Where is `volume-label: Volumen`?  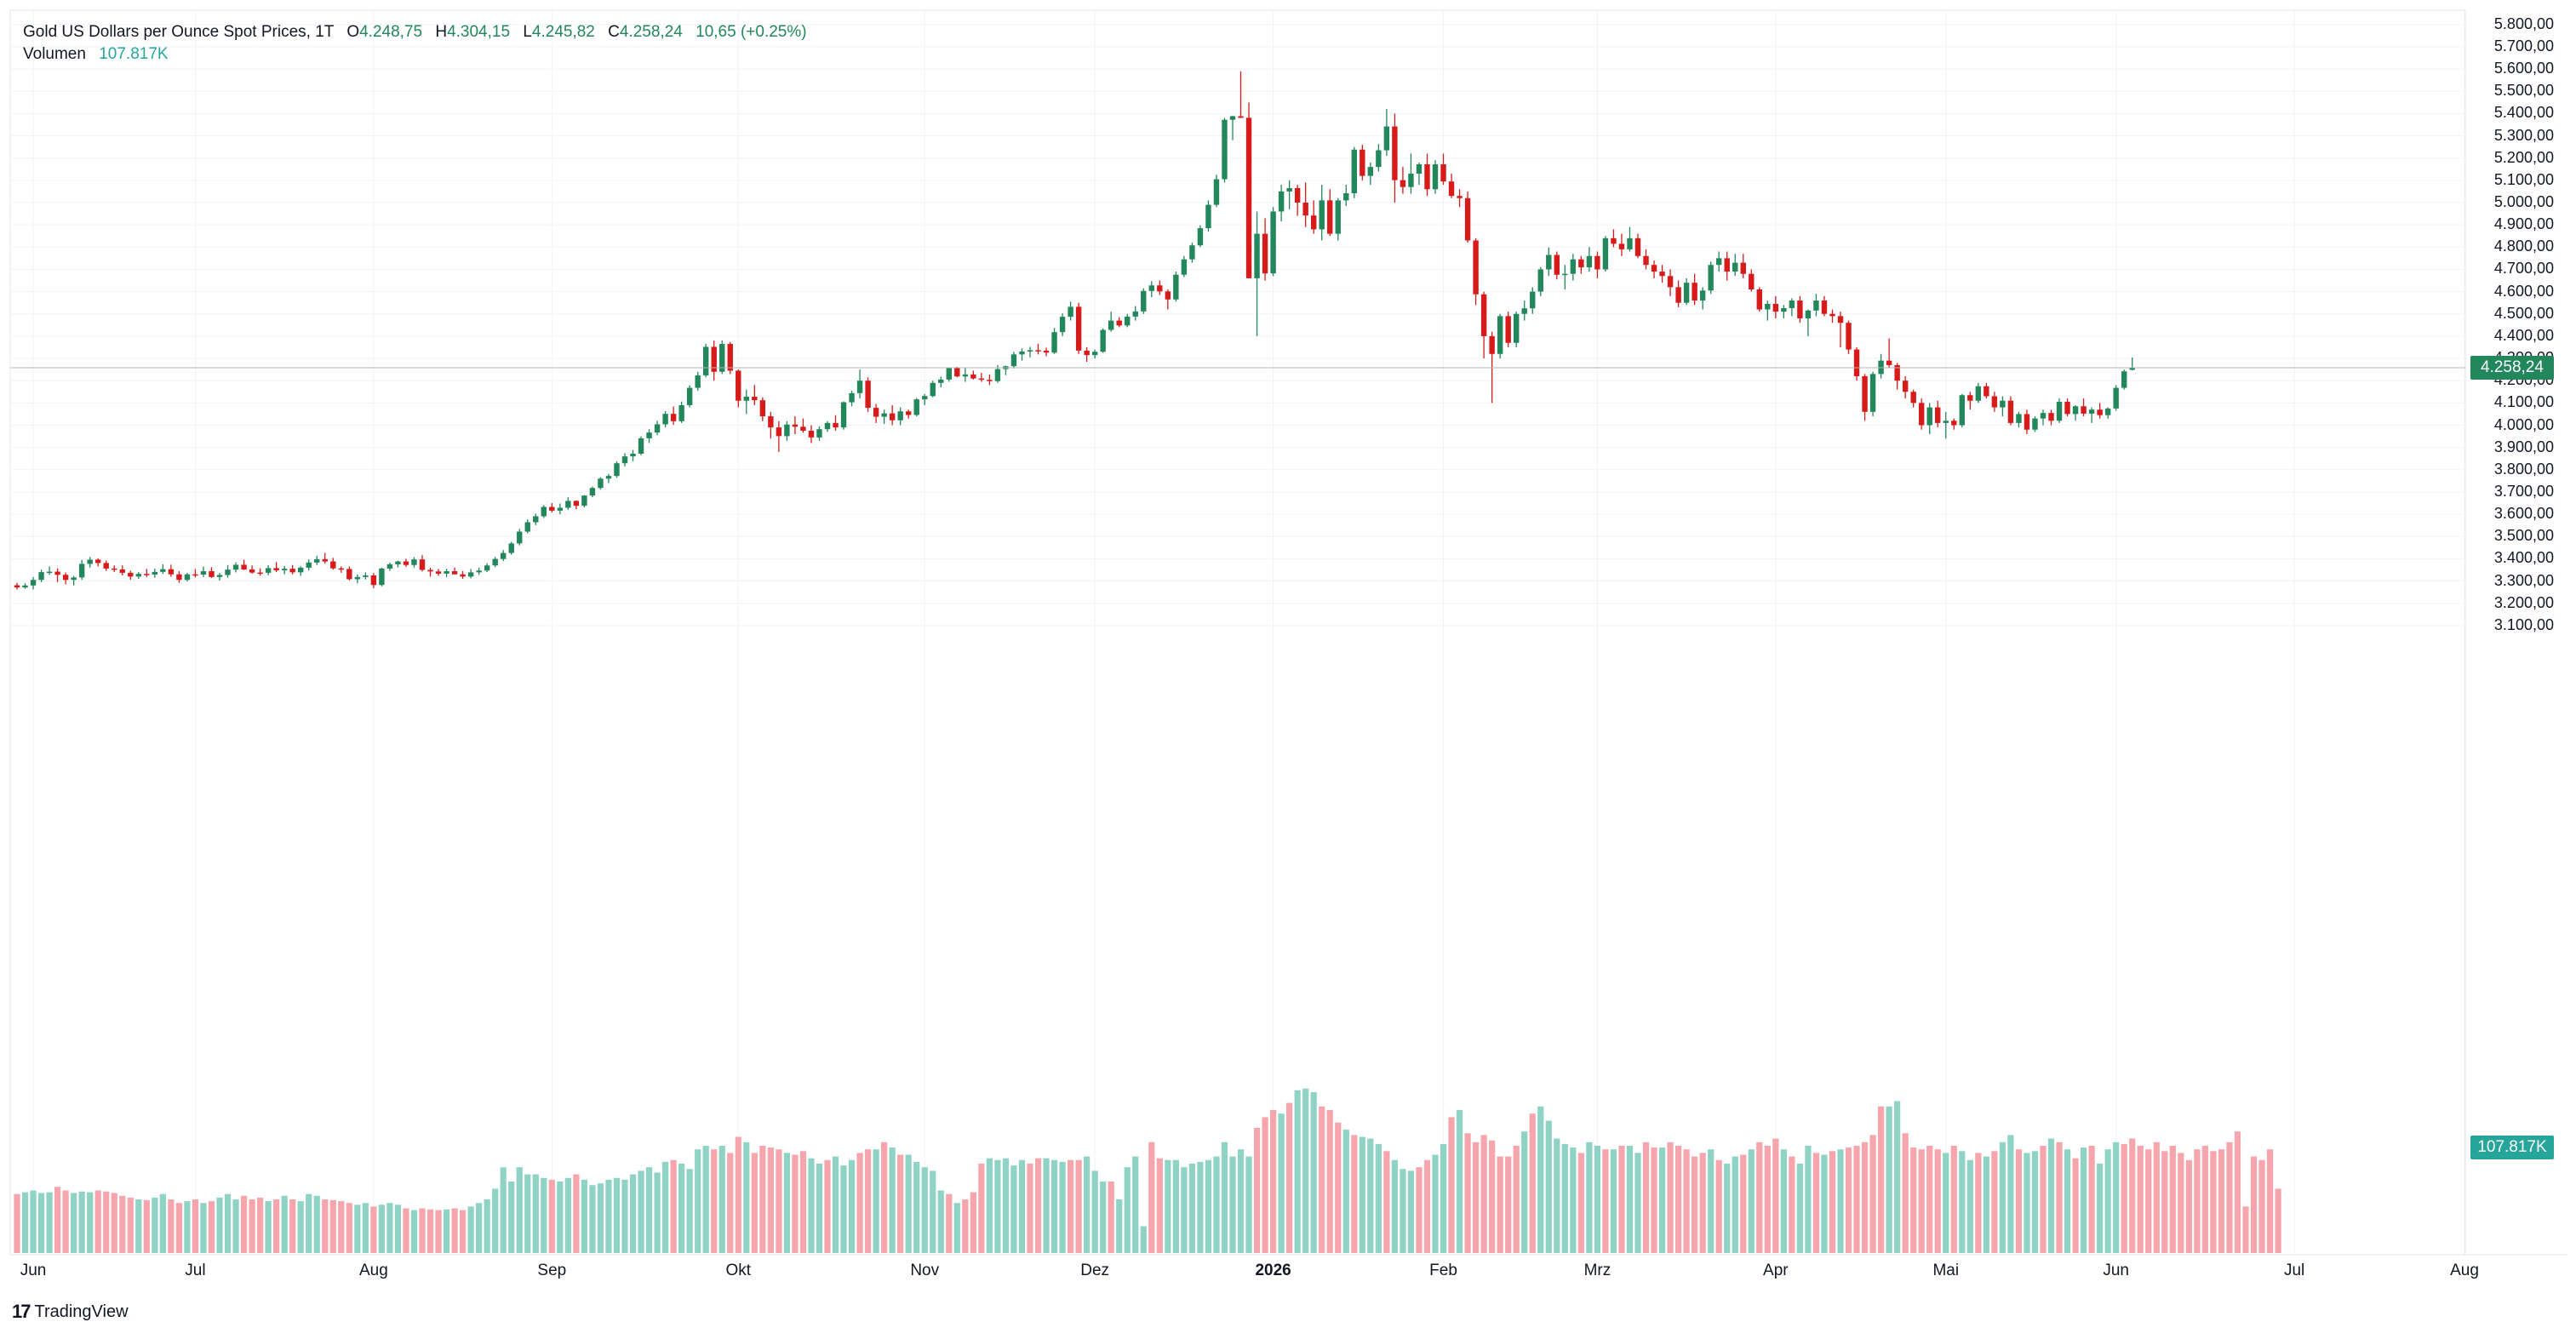
volume-label: Volumen is located at coordinates (55, 54).